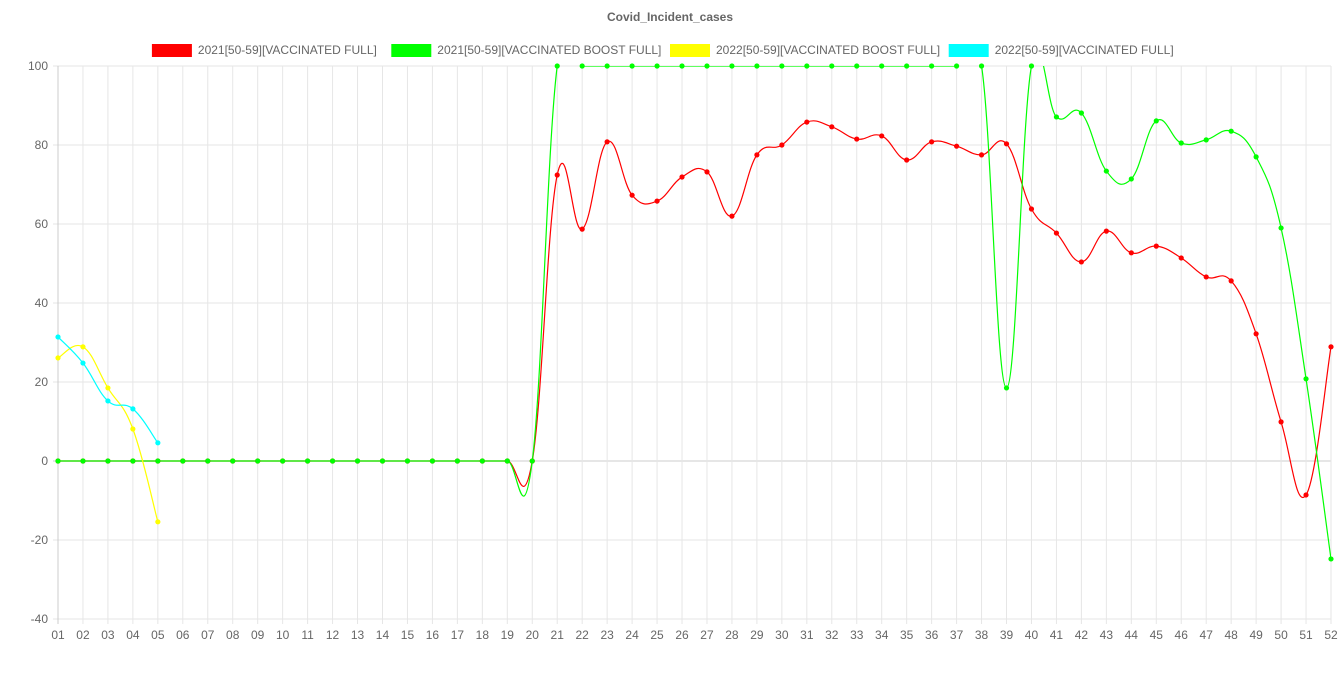 This screenshot has height=675, width=1341. What do you see at coordinates (233, 635) in the screenshot?
I see `x-tick-label: 08` at bounding box center [233, 635].